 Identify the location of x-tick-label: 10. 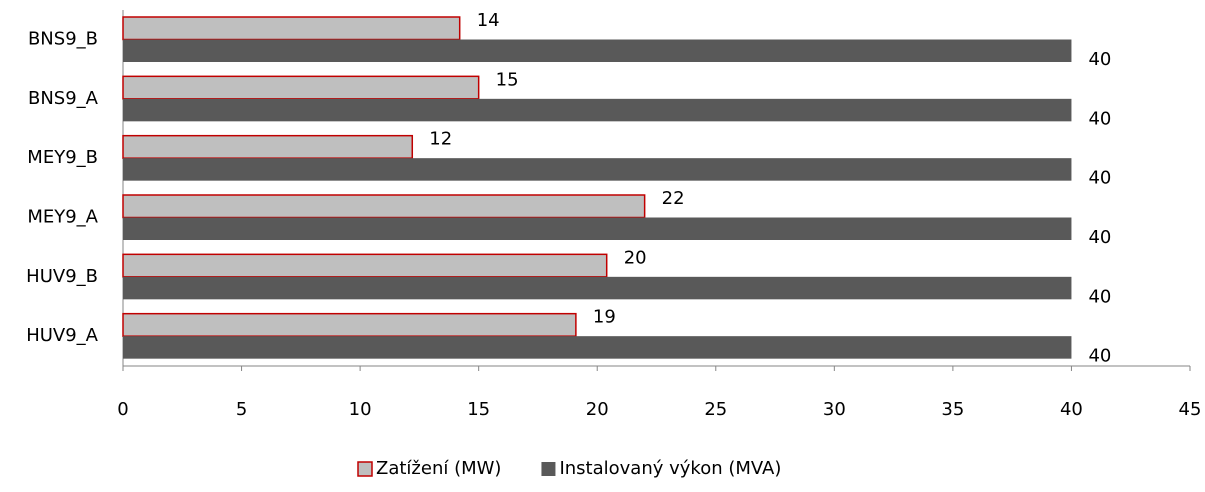
(360, 409).